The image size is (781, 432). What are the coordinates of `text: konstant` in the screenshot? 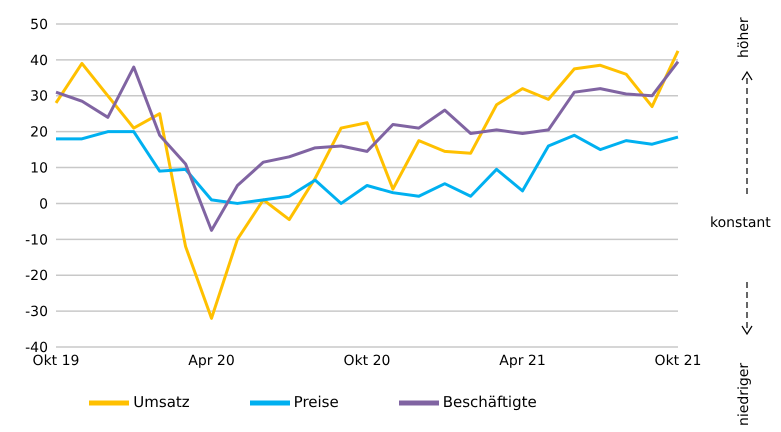 It's located at (740, 223).